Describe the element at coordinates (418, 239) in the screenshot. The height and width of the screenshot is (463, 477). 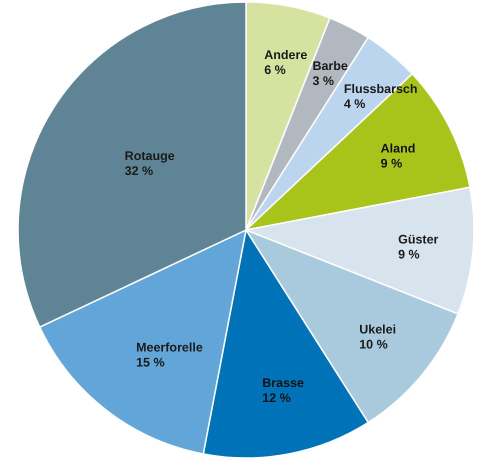
I see `slice-label: Güster` at that location.